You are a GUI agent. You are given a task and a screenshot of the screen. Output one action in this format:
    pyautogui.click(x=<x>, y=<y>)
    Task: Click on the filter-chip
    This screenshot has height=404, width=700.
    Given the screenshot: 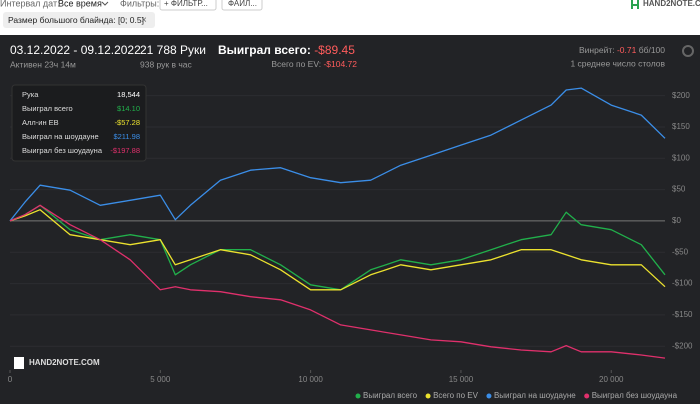 What is the action you would take?
    pyautogui.click(x=79, y=20)
    